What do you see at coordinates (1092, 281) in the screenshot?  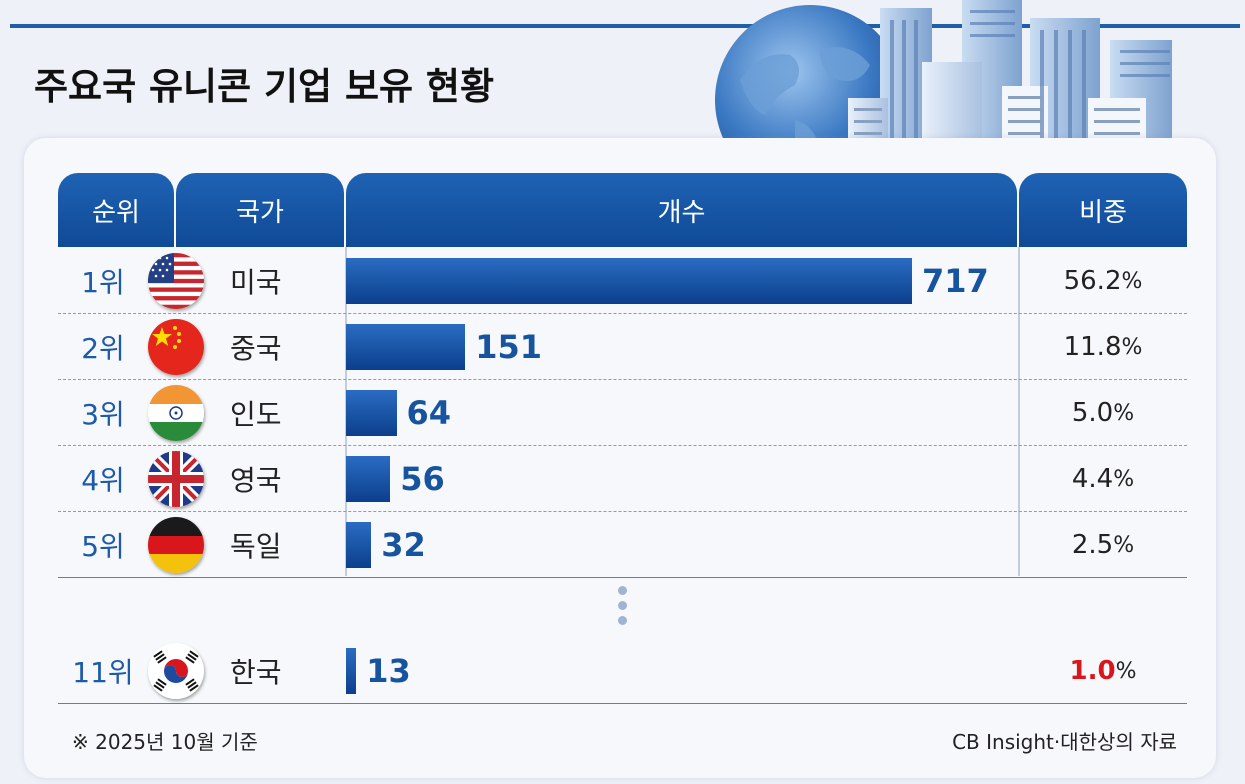 I see `share-number: 56.2` at bounding box center [1092, 281].